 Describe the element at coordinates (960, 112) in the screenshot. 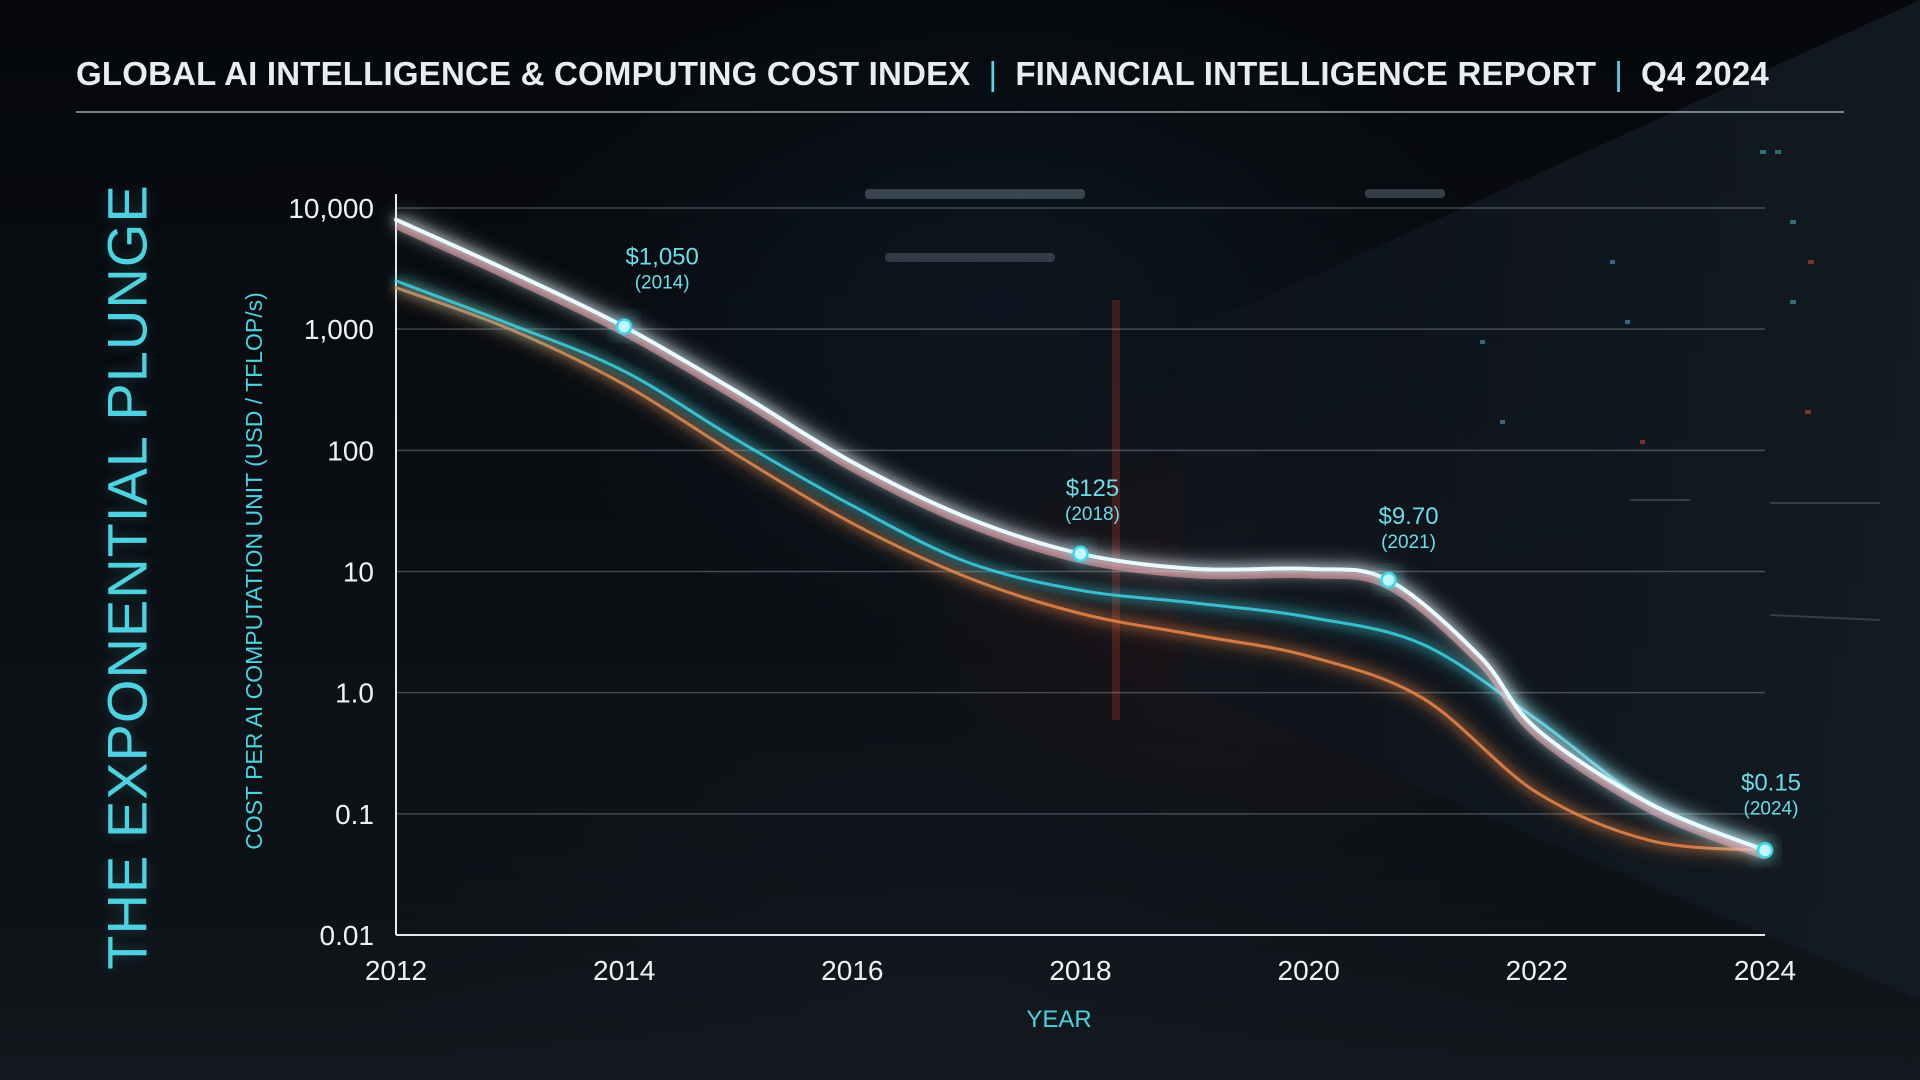

I see `header-divider` at that location.